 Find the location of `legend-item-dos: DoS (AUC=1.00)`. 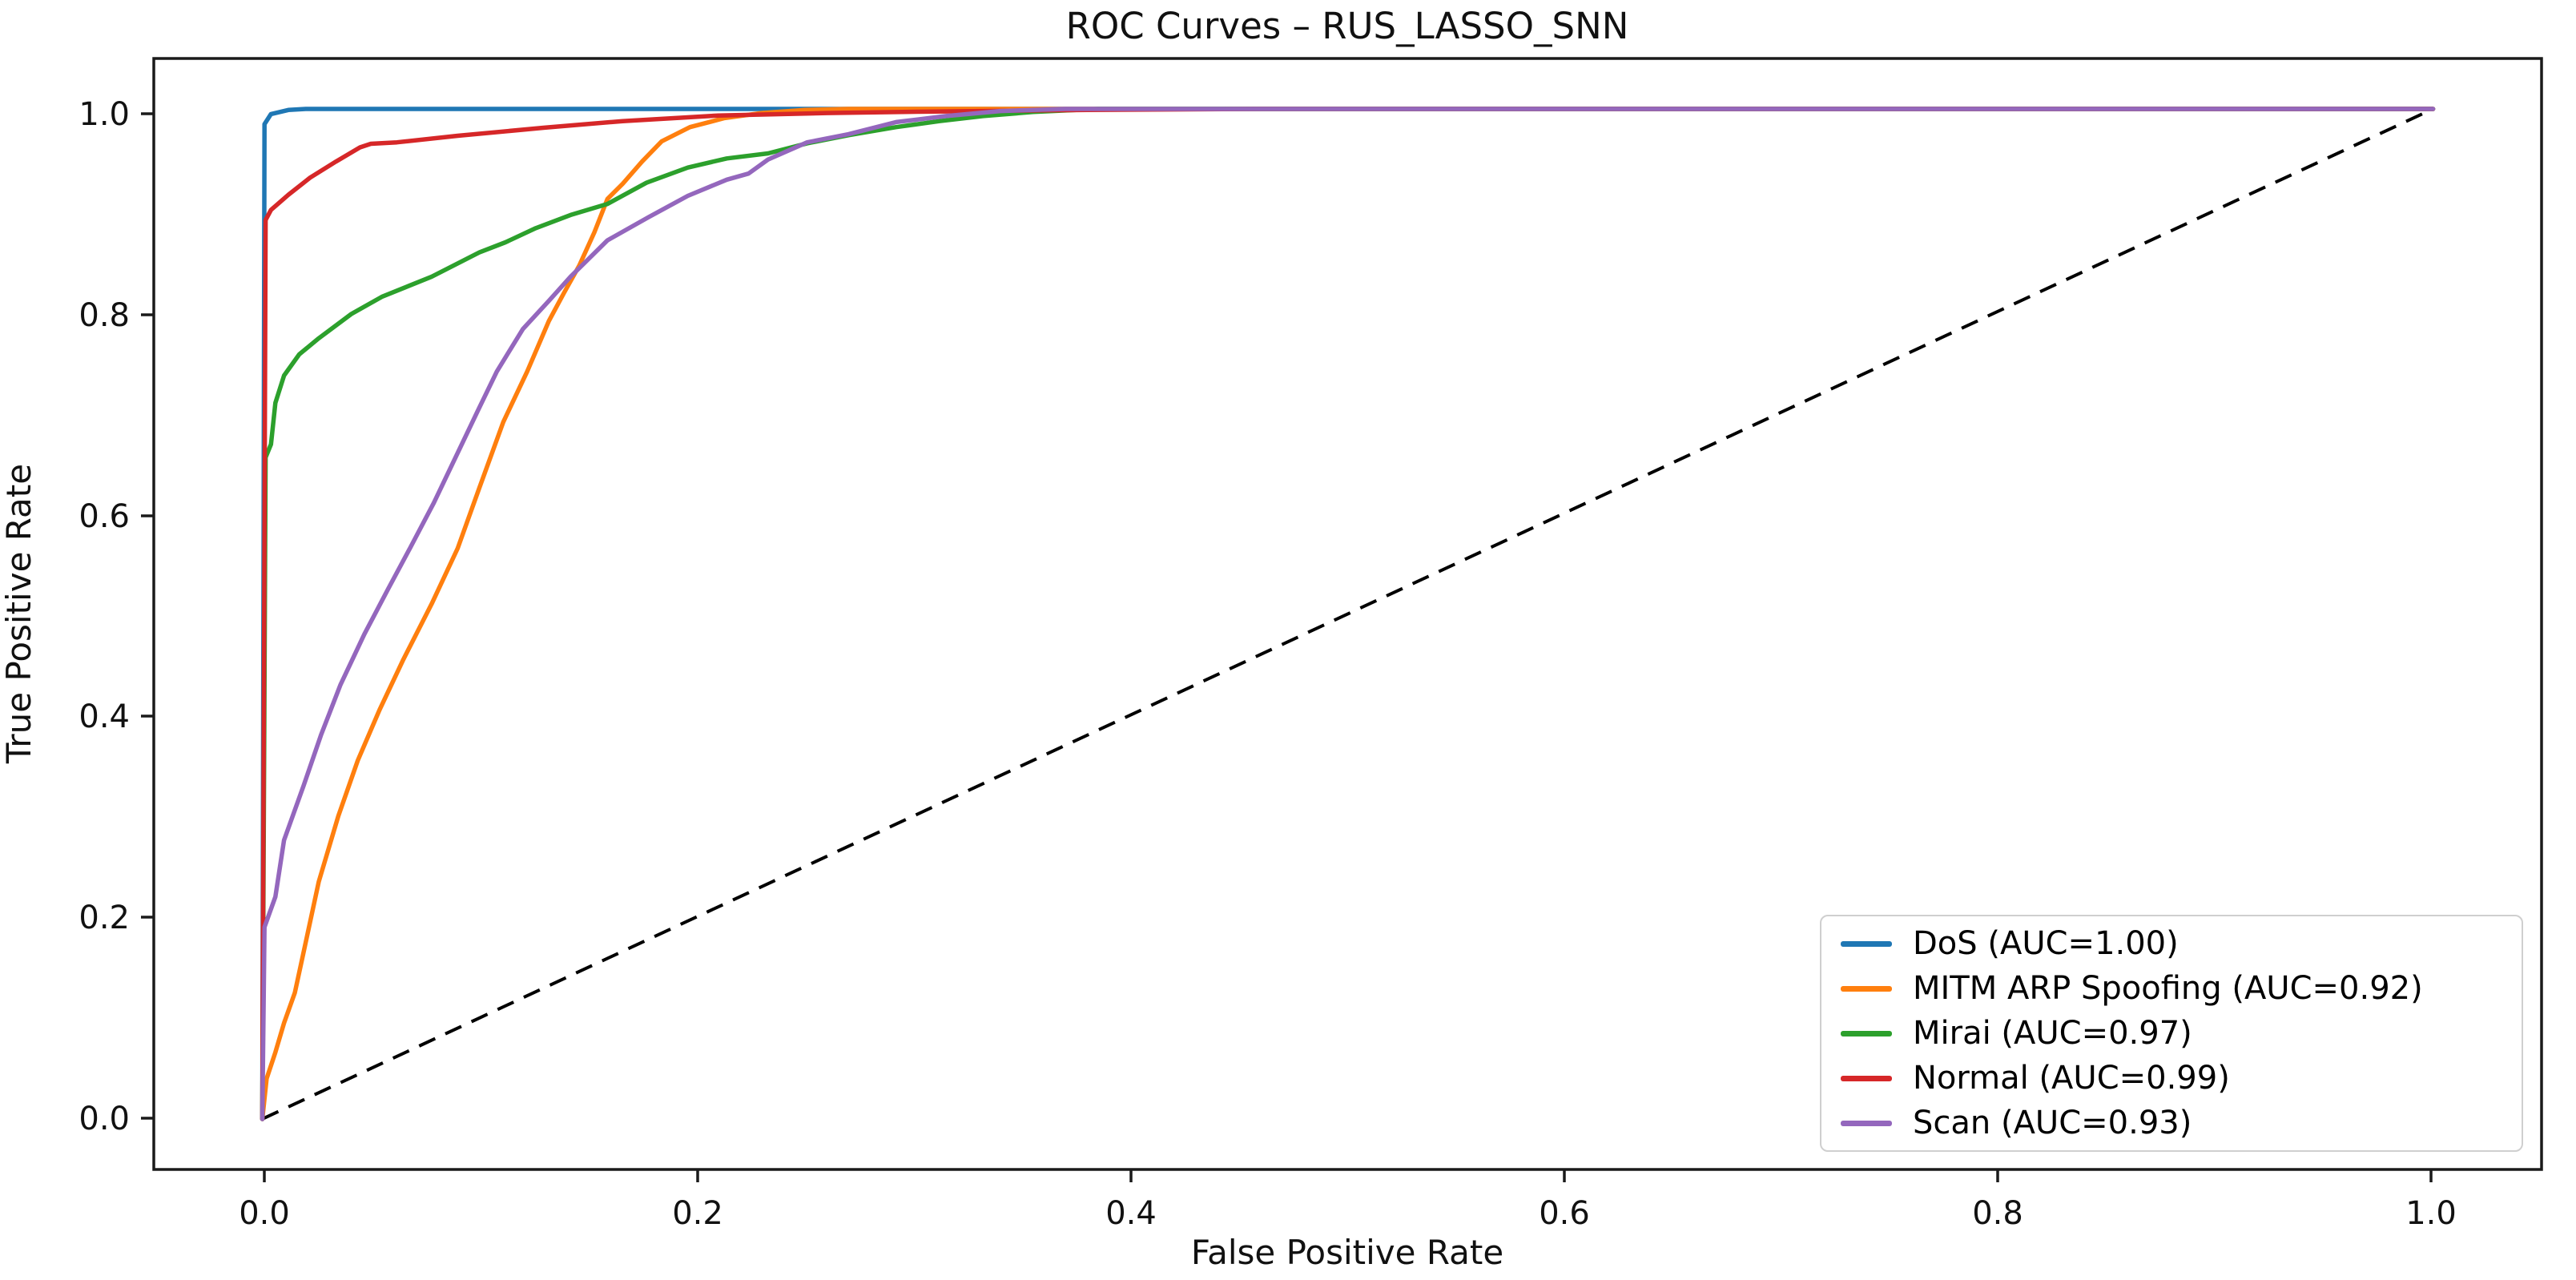

legend-item-dos: DoS (AUC=1.00) is located at coordinates (2171, 944).